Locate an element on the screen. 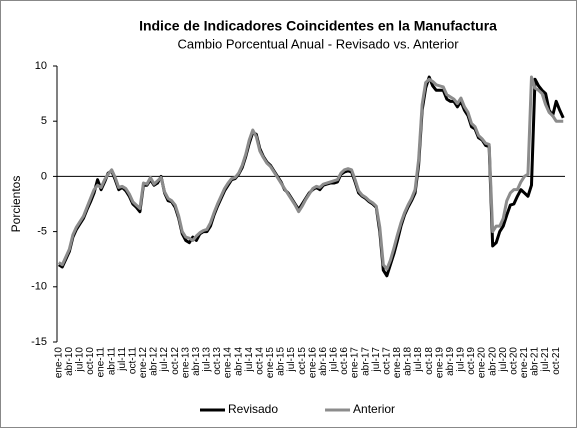 The image size is (577, 428). x-tick-label: abr-21 is located at coordinates (535, 361).